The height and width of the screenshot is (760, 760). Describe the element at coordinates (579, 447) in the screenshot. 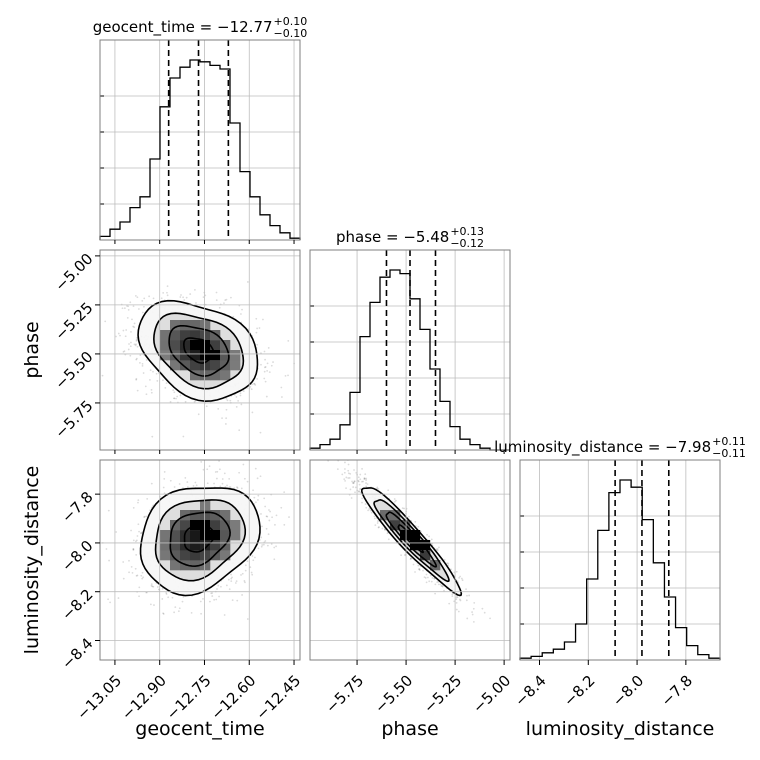

I see `title-prefix: luminosity_distance =` at that location.